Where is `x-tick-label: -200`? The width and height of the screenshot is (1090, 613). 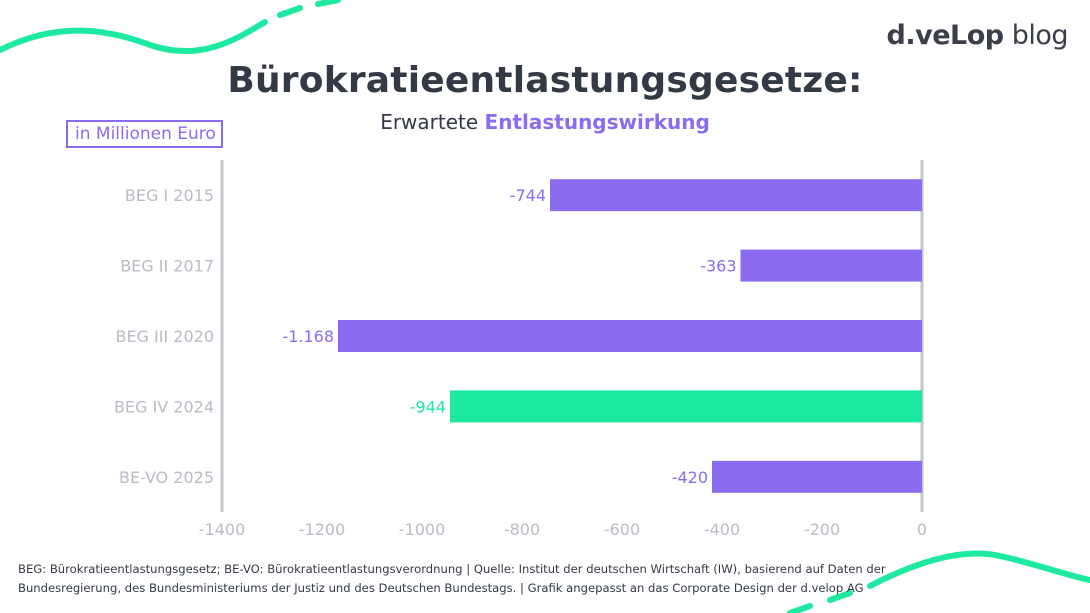 x-tick-label: -200 is located at coordinates (822, 529).